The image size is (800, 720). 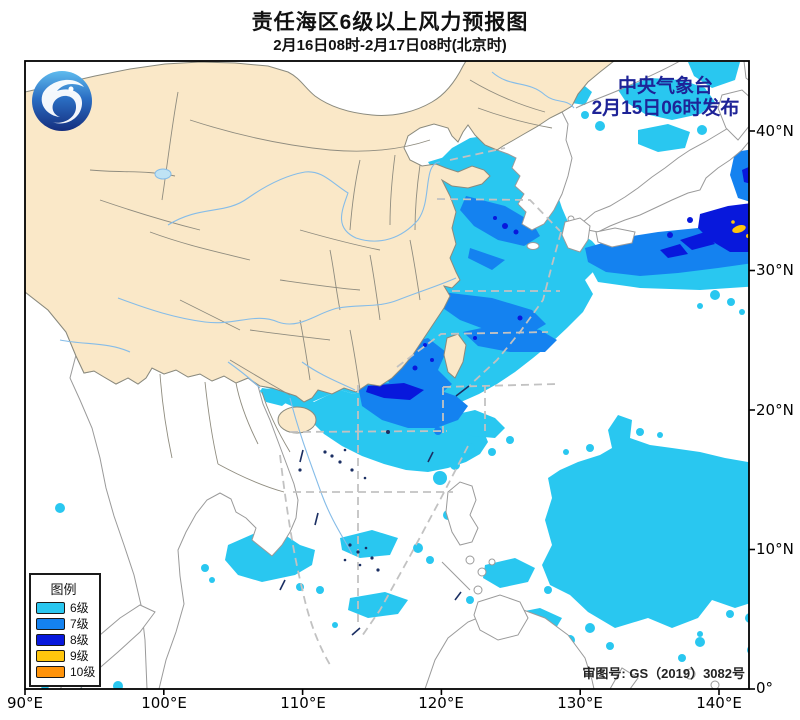 I want to click on level6-label: 6级, so click(x=79, y=608).